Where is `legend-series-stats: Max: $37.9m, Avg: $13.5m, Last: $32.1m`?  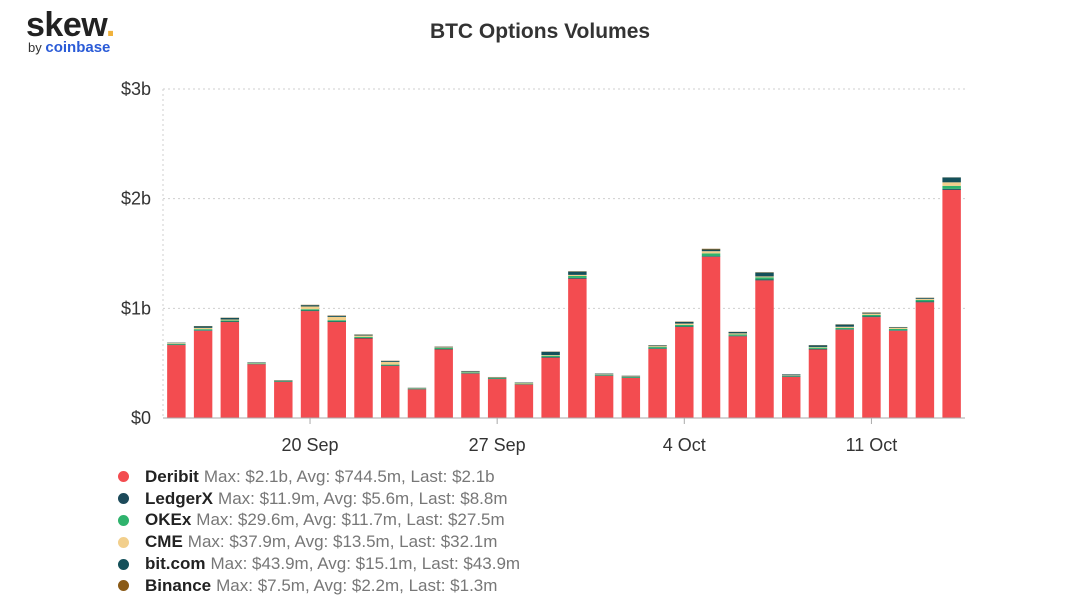 legend-series-stats: Max: $37.9m, Avg: $13.5m, Last: $32.1m is located at coordinates (342, 542).